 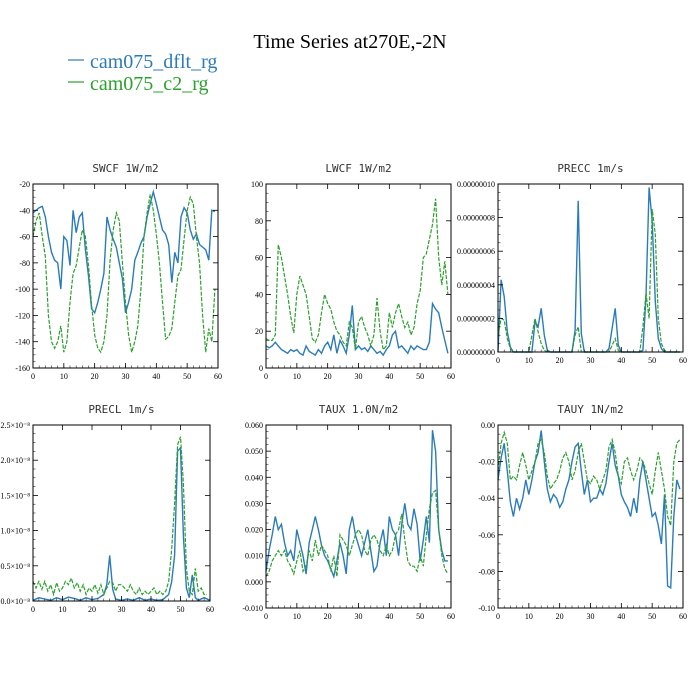 I want to click on y-tick-label: -0.06, so click(x=486, y=535).